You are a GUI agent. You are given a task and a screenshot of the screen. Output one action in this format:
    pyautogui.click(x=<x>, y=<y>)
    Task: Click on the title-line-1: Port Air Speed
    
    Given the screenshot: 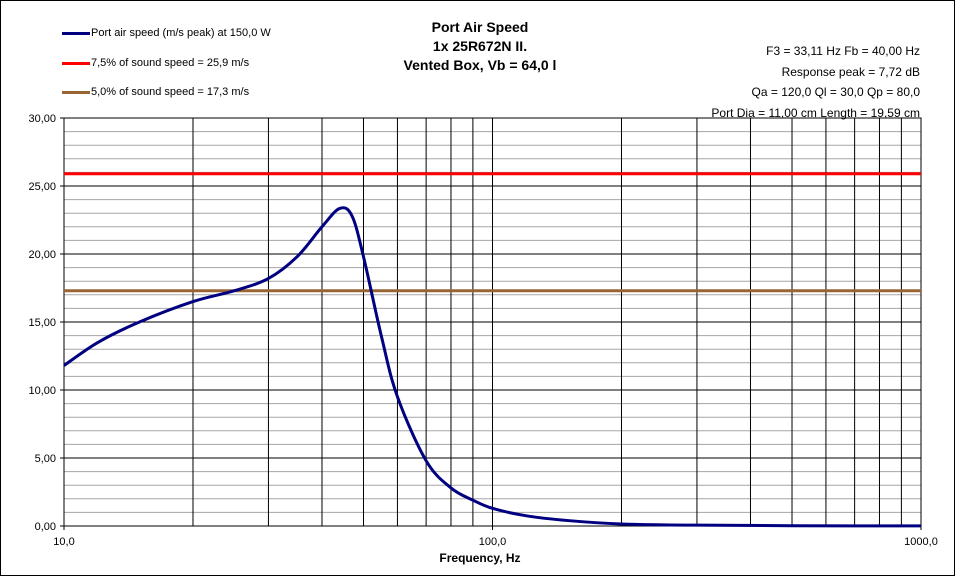 What is the action you would take?
    pyautogui.click(x=480, y=27)
    